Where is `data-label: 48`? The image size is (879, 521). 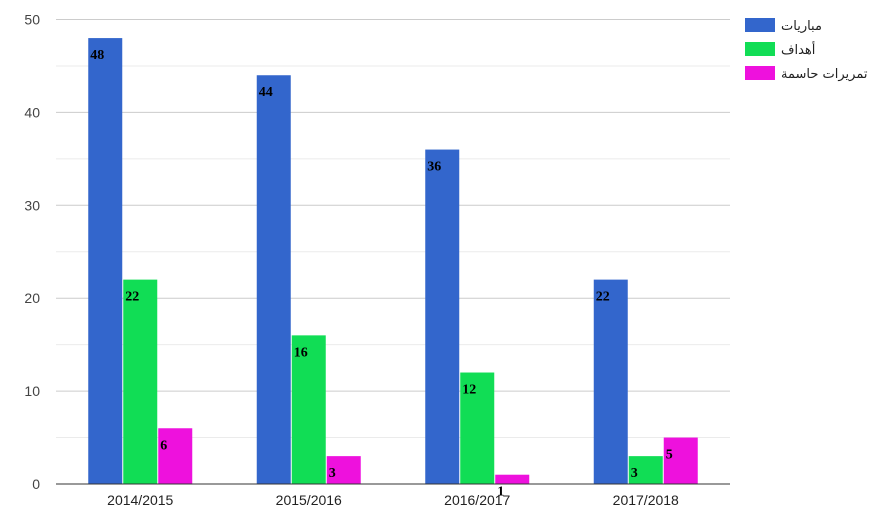 data-label: 48 is located at coordinates (97, 55).